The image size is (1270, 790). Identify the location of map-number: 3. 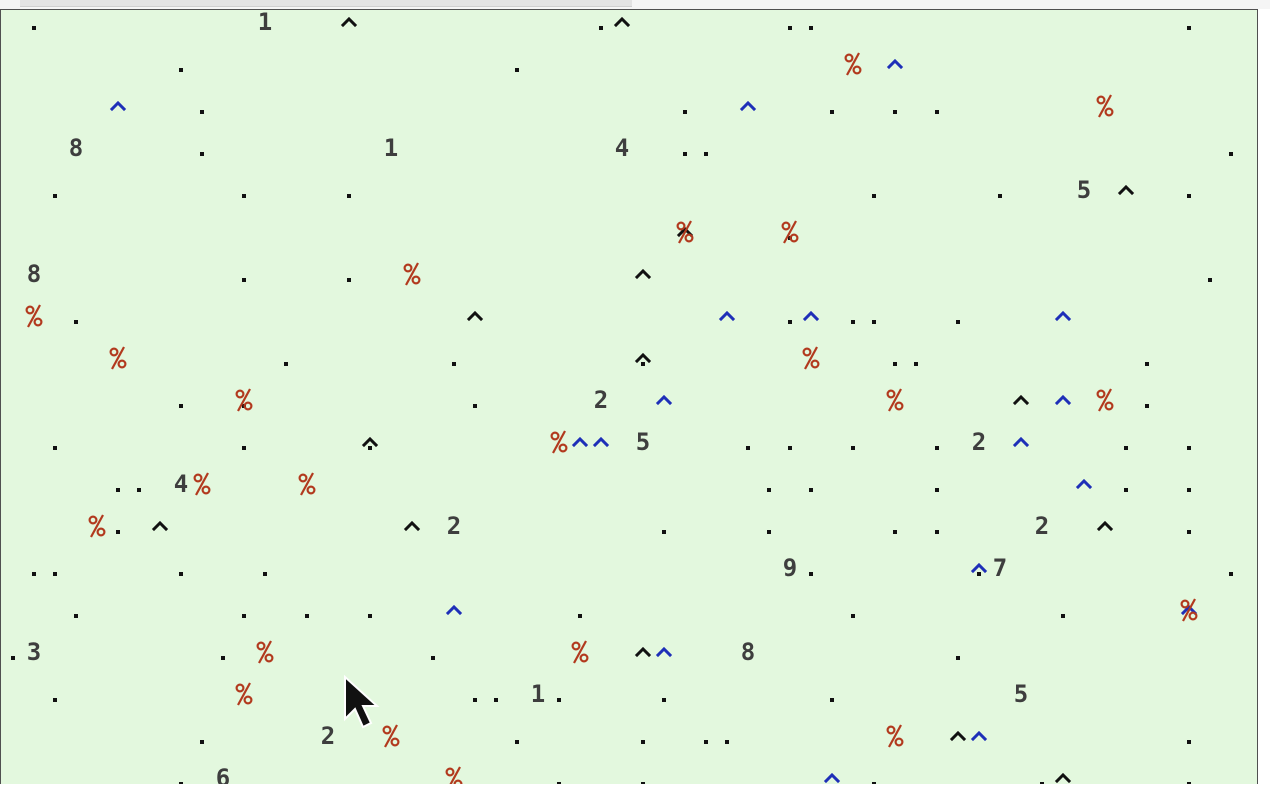
(34, 652).